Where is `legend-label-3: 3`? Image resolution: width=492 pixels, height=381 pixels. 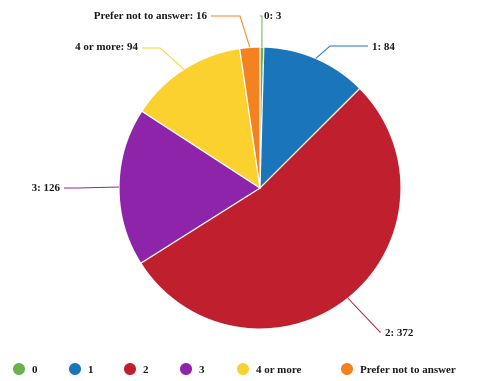 legend-label-3: 3 is located at coordinates (202, 370).